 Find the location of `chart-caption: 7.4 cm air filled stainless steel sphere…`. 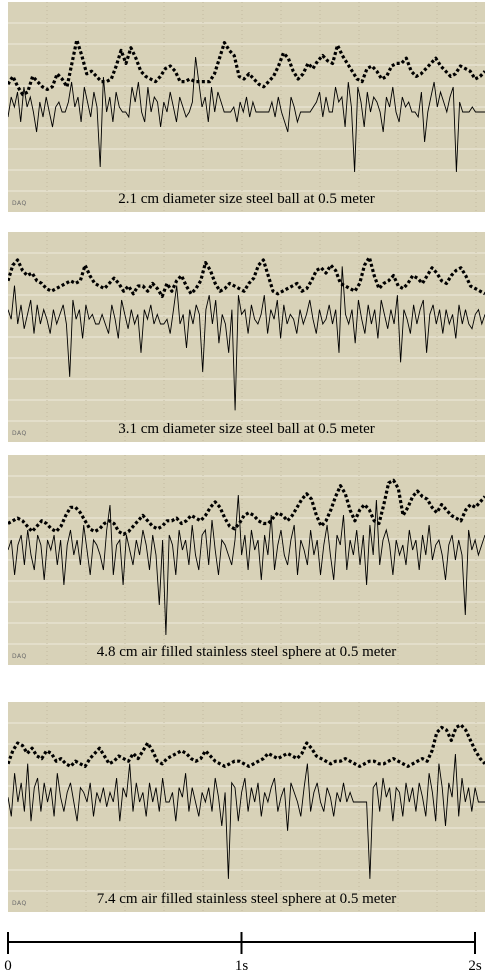

chart-caption: 7.4 cm air filled stainless steel sphere… is located at coordinates (246, 899).